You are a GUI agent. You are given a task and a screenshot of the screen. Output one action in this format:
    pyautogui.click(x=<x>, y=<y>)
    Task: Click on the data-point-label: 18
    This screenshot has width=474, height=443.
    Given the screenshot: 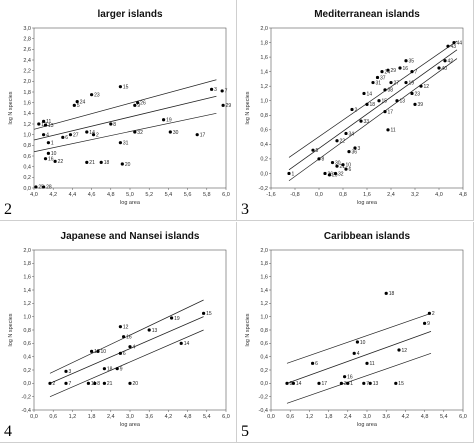 What is the action you would take?
    pyautogui.click(x=107, y=163)
    